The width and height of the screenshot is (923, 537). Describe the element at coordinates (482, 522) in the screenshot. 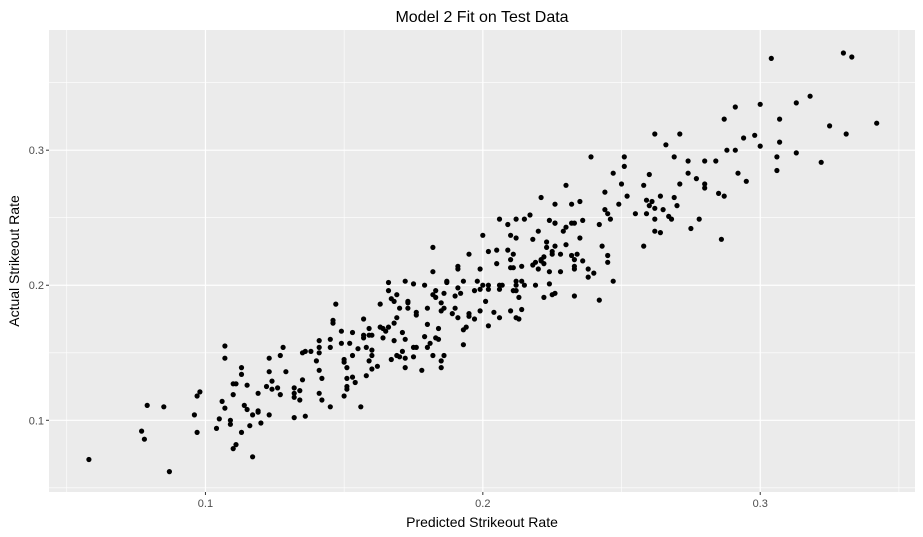

I see `x-axis-label: Predicted Strikeout Rate` at that location.